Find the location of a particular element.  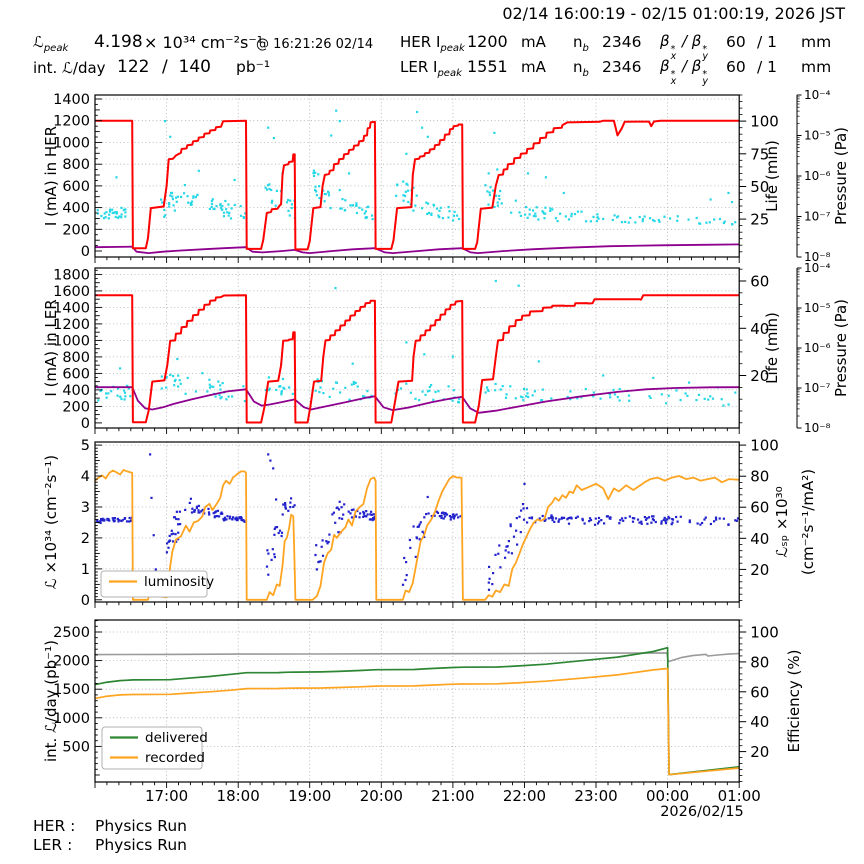

ler-nb-label: nb is located at coordinates (581, 68).